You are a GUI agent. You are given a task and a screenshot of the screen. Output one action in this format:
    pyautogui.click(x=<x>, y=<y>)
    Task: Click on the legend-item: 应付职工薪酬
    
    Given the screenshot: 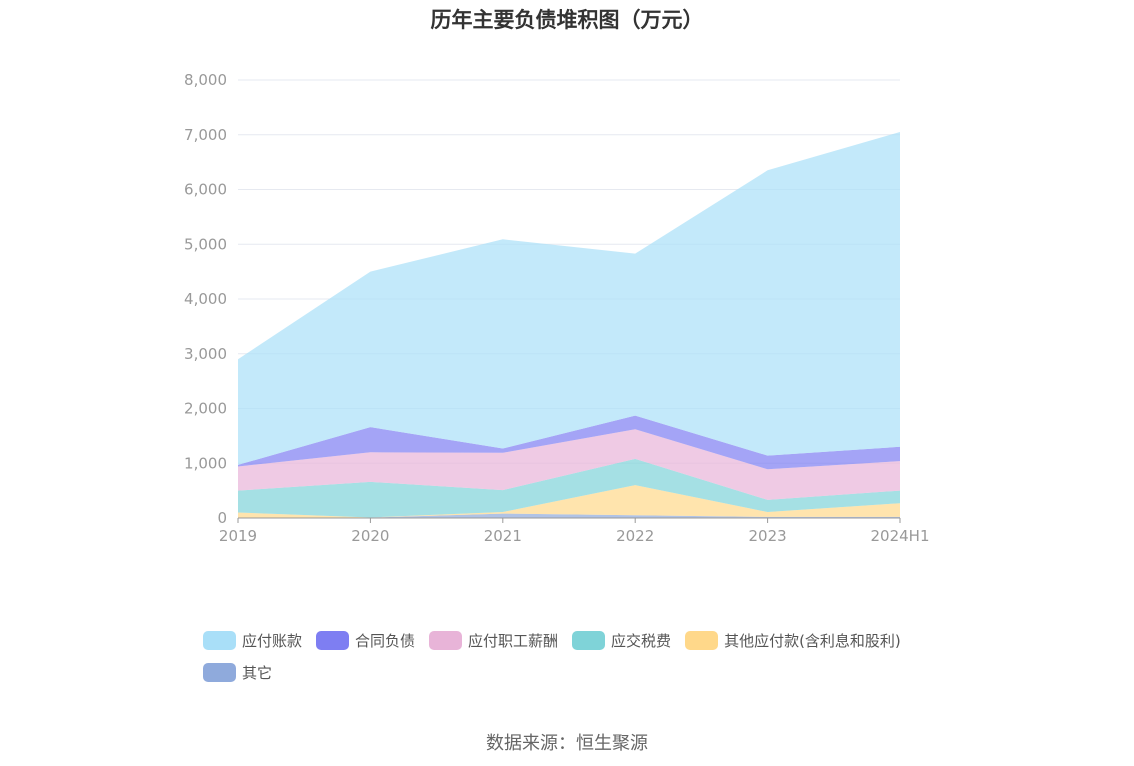 What is the action you would take?
    pyautogui.click(x=493, y=640)
    